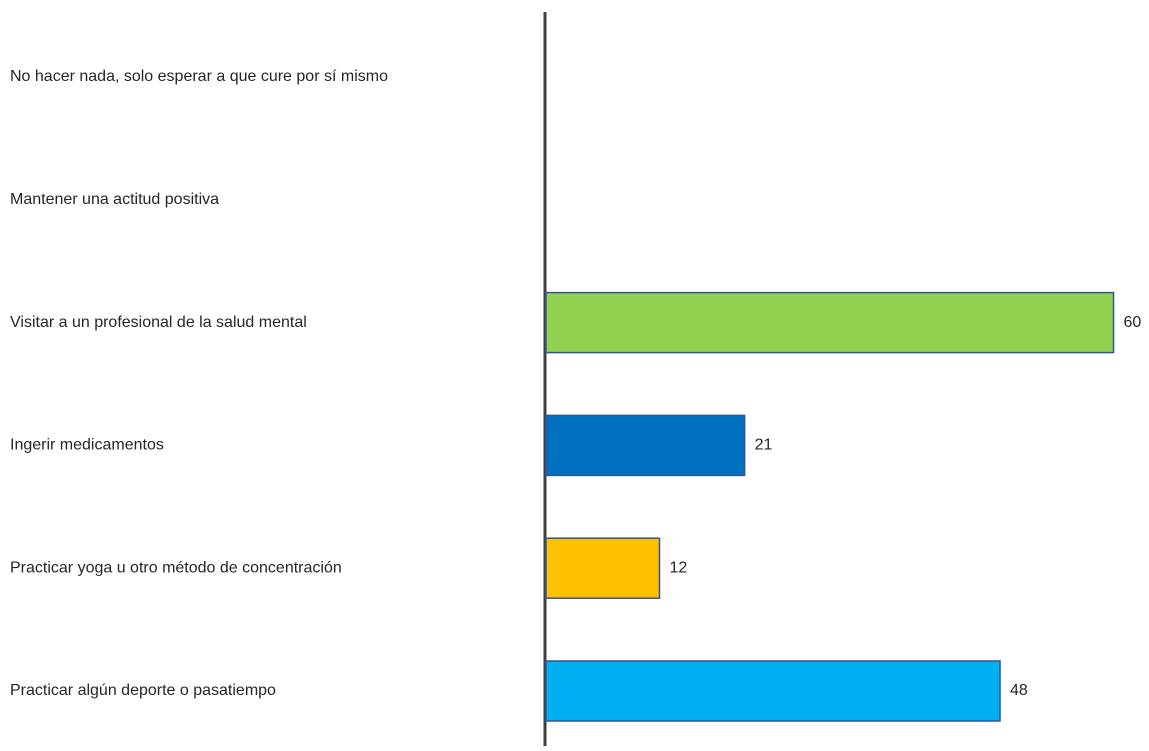  What do you see at coordinates (679, 567) in the screenshot?
I see `value-label: 12` at bounding box center [679, 567].